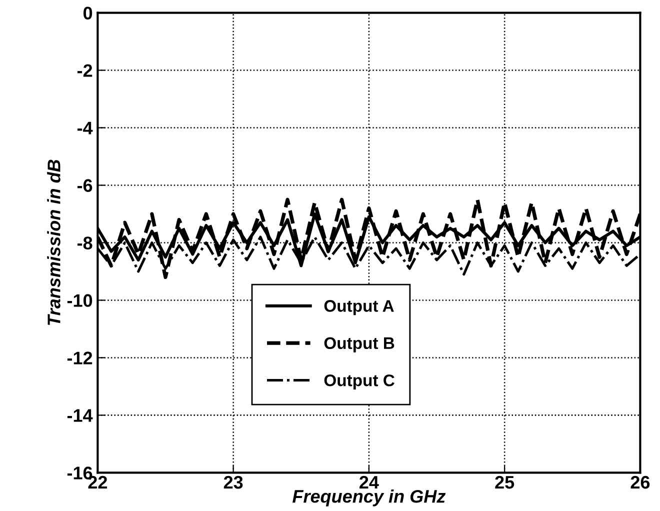 This screenshot has height=511, width=660. I want to click on x-tick-label: 23, so click(233, 482).